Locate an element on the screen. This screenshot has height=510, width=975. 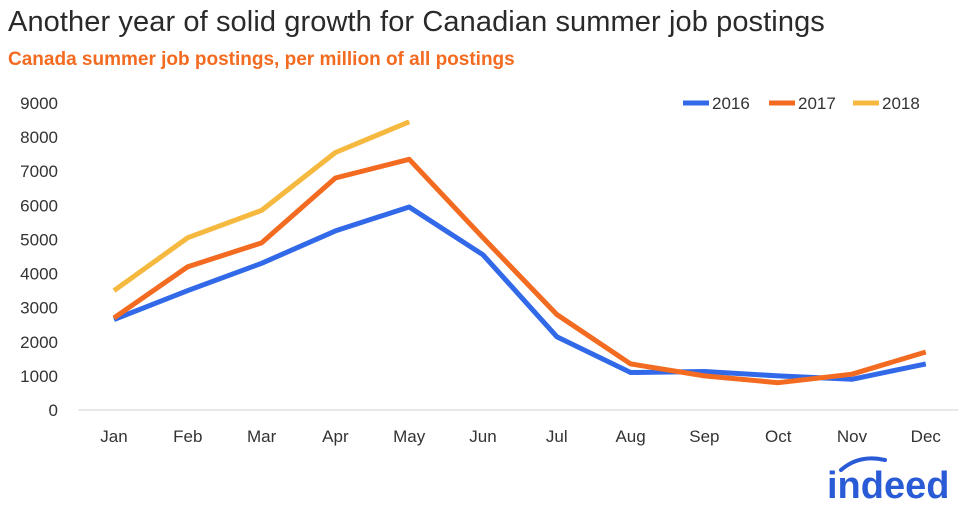
x-tick-label: Aug is located at coordinates (630, 436).